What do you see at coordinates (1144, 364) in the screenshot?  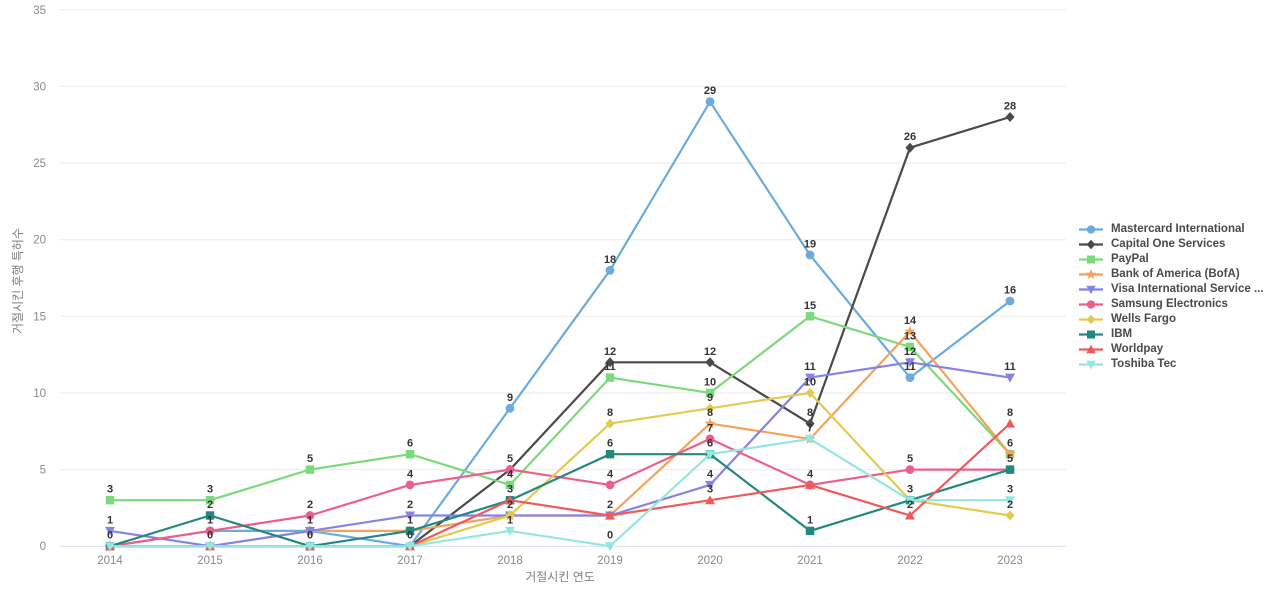 I see `legend-label: Toshiba Tec` at bounding box center [1144, 364].